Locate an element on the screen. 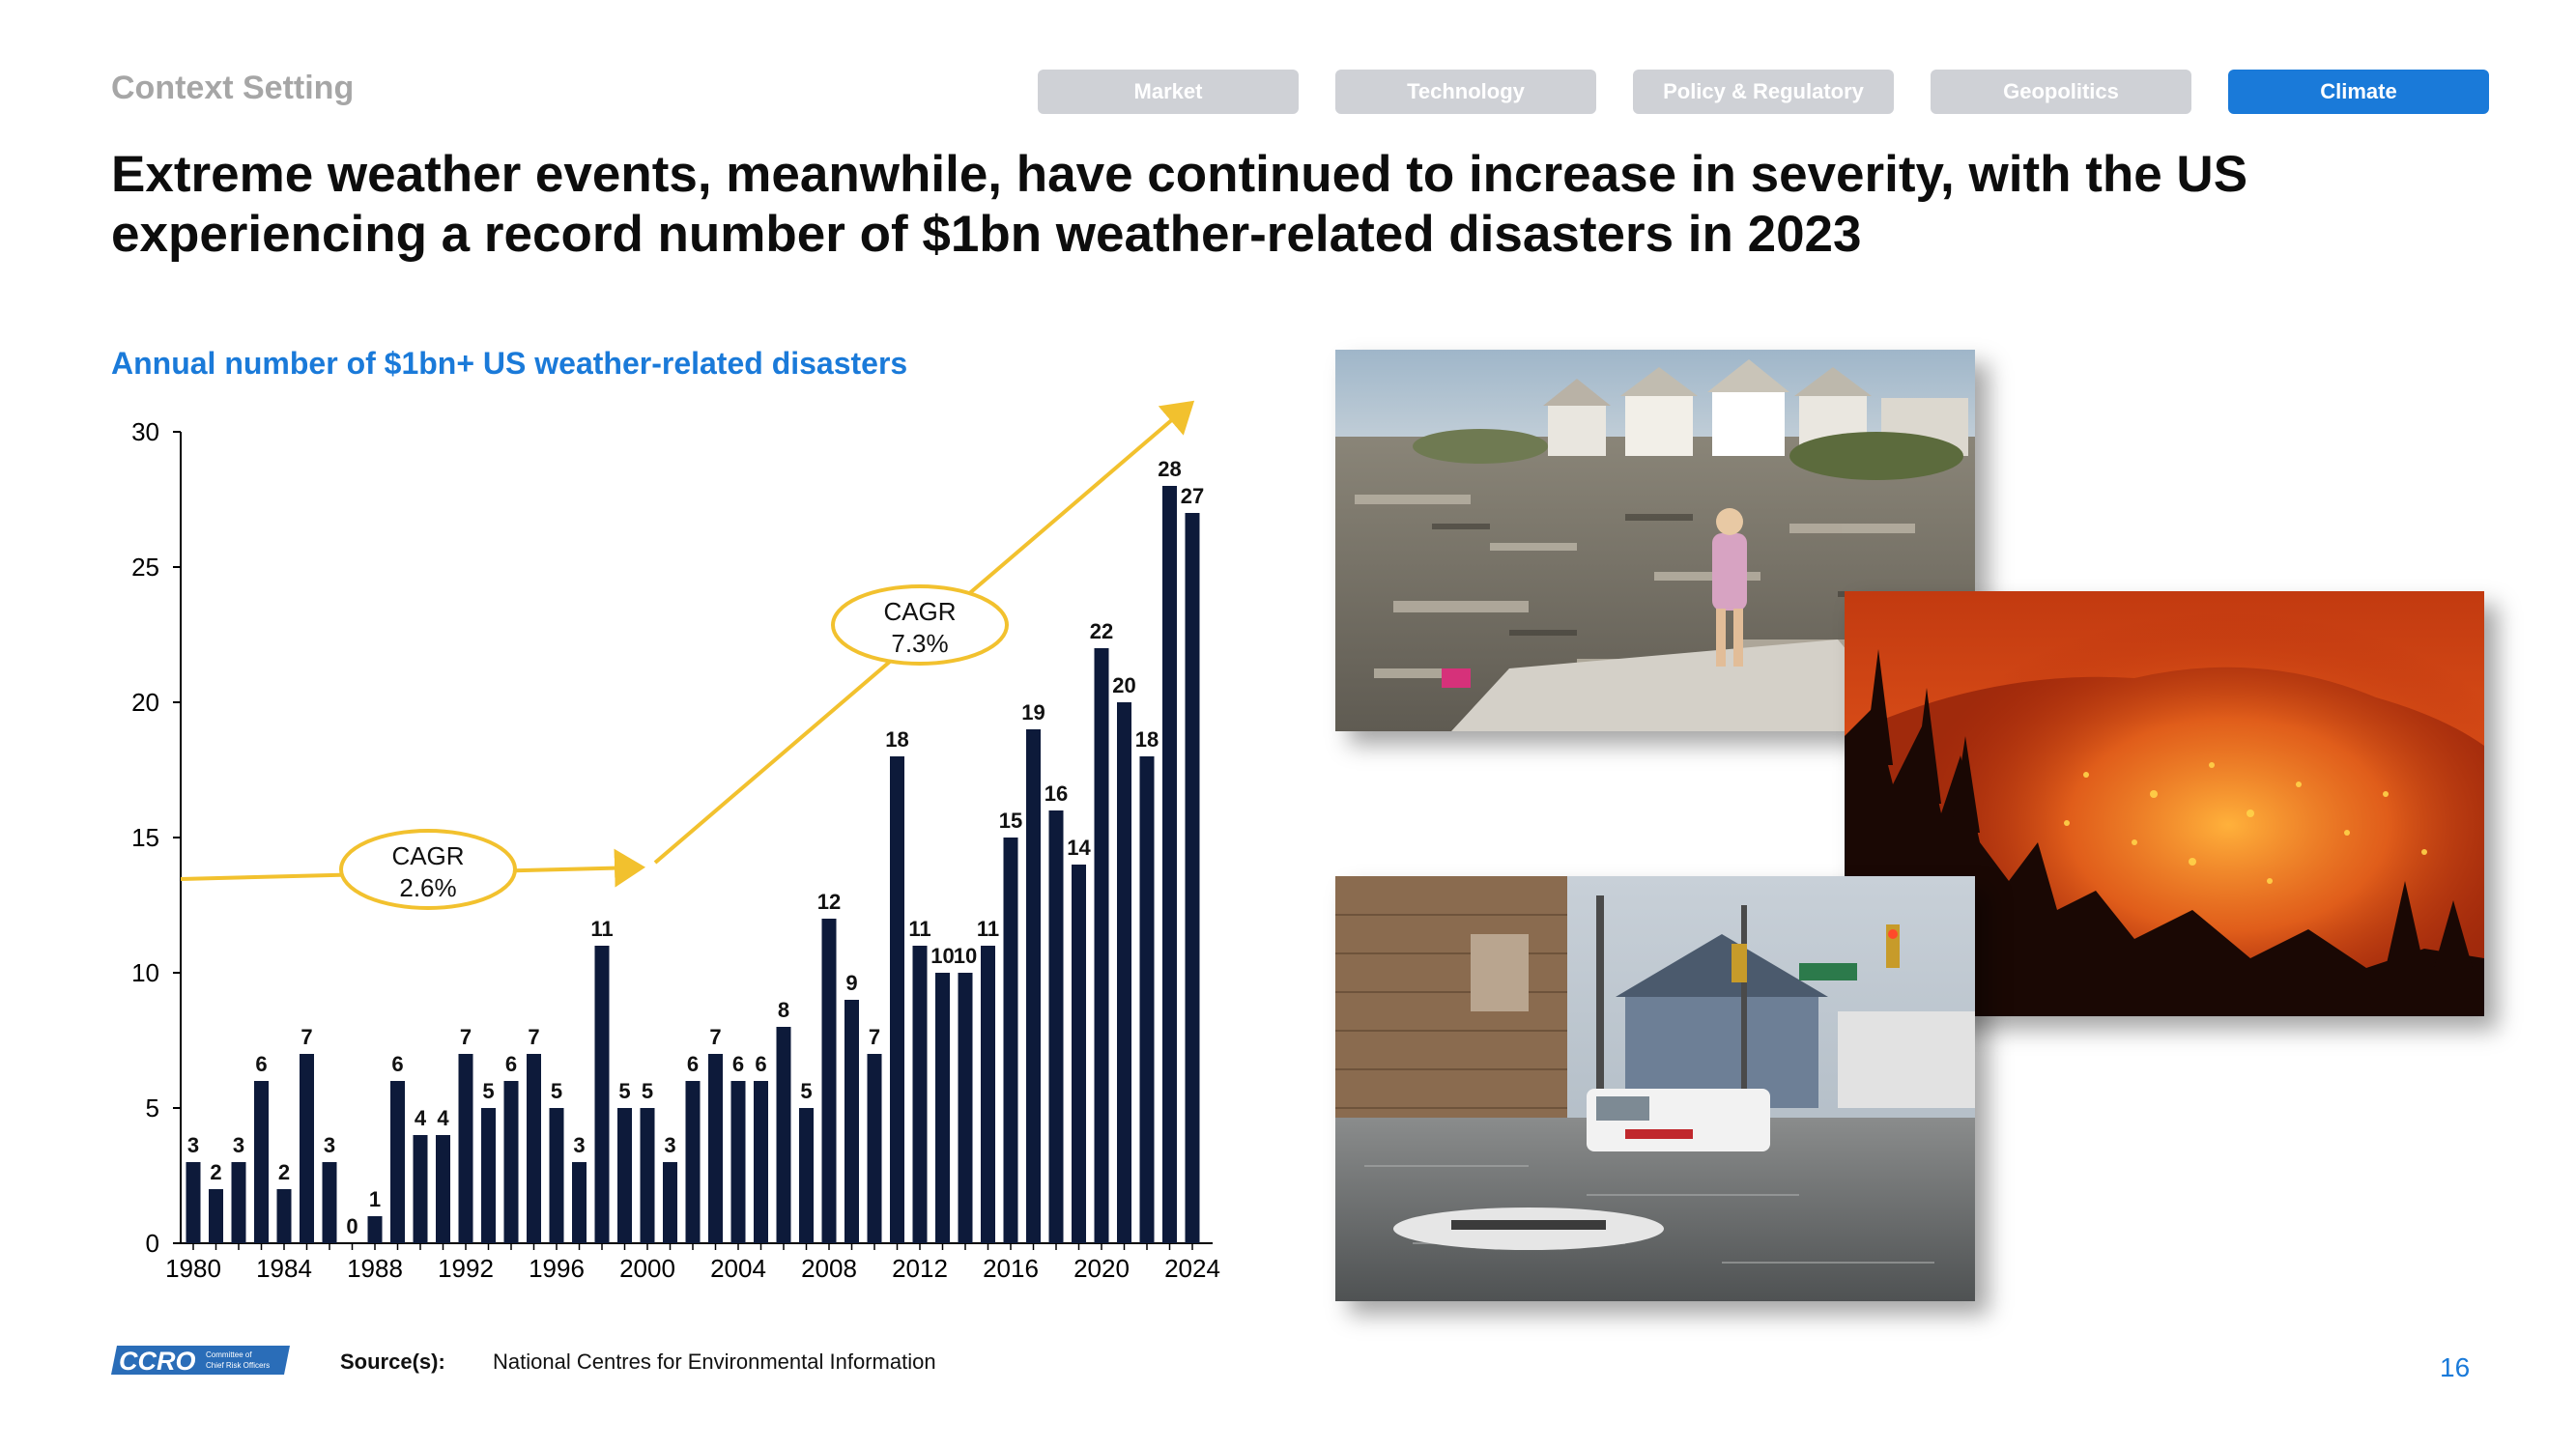 Image resolution: width=2576 pixels, height=1449 pixels. cagr-value: 7.3% is located at coordinates (920, 643).